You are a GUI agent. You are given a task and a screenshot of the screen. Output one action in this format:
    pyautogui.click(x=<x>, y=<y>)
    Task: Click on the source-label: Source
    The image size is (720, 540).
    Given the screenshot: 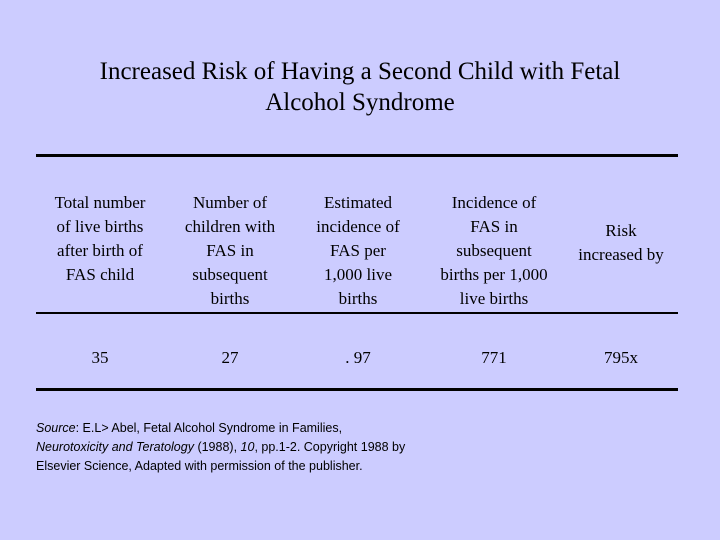 What is the action you would take?
    pyautogui.click(x=56, y=428)
    